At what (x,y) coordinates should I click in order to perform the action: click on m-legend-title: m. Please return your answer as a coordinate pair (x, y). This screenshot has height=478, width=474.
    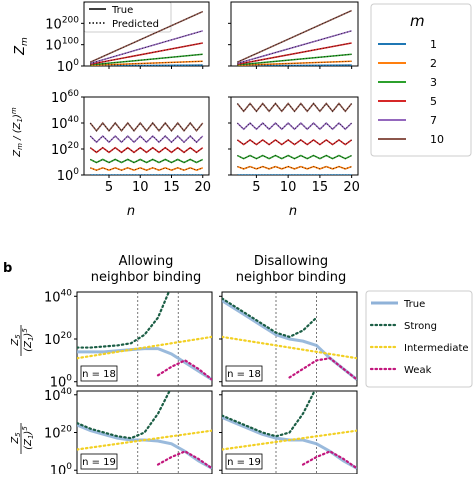
    Looking at the image, I should click on (417, 21).